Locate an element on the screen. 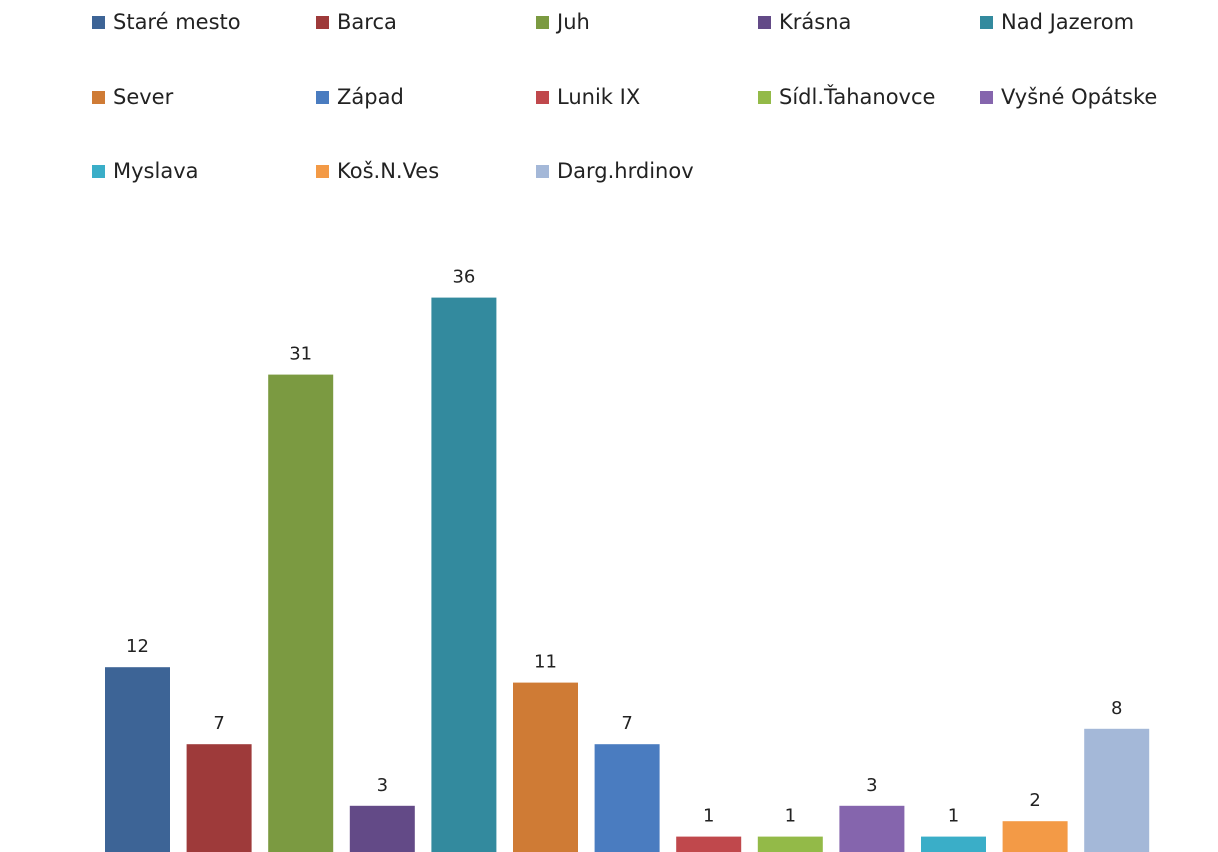 This screenshot has height=852, width=1218. legend-item: Myslava is located at coordinates (145, 171).